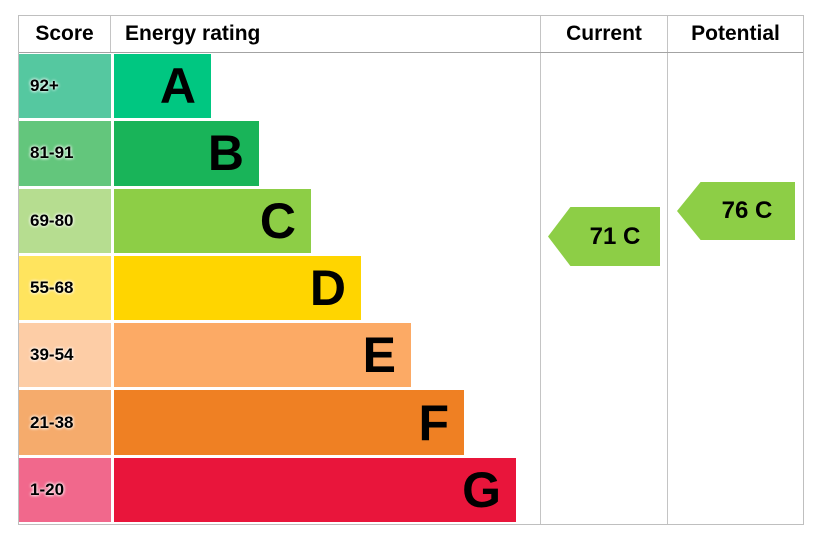 The width and height of the screenshot is (820, 547). What do you see at coordinates (615, 236) in the screenshot?
I see `current-rating-label: 71 C` at bounding box center [615, 236].